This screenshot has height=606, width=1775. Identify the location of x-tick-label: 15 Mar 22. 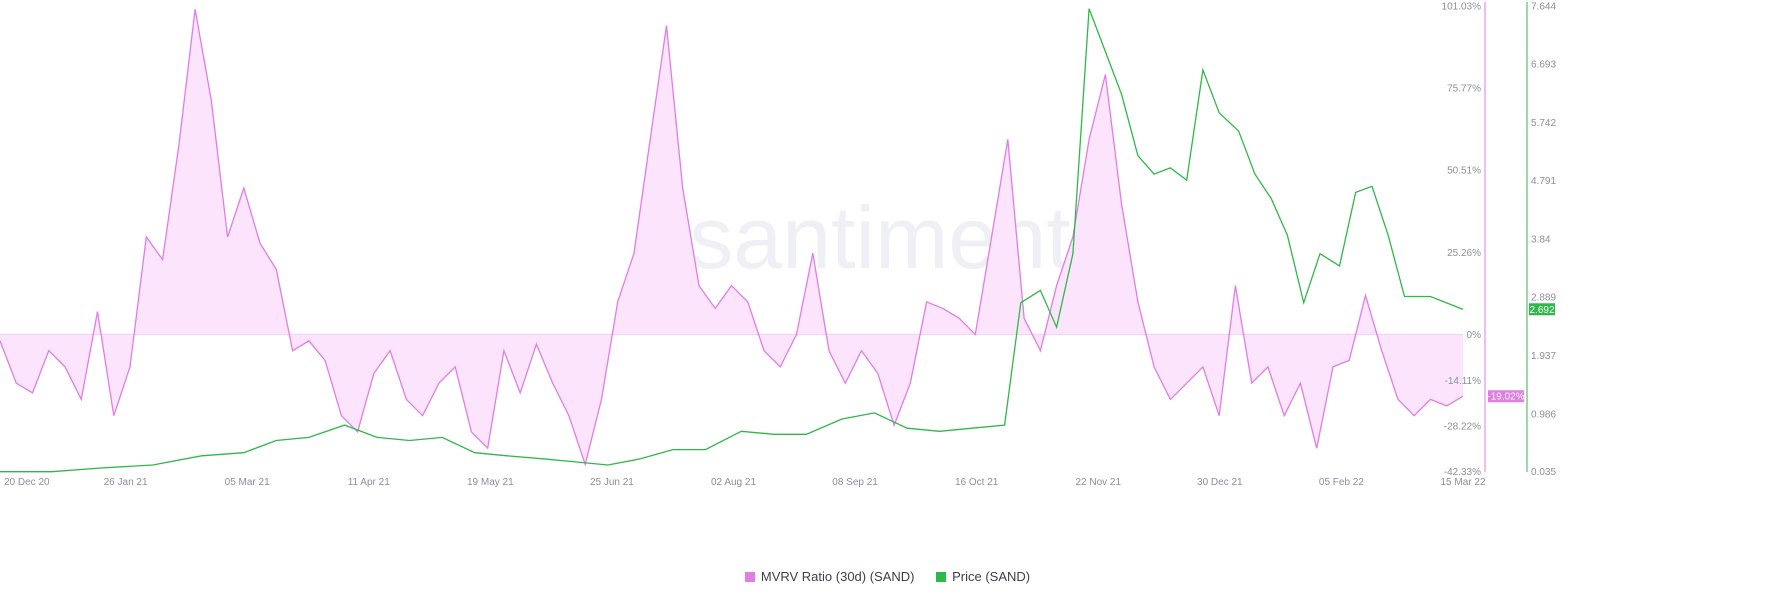
(1462, 482).